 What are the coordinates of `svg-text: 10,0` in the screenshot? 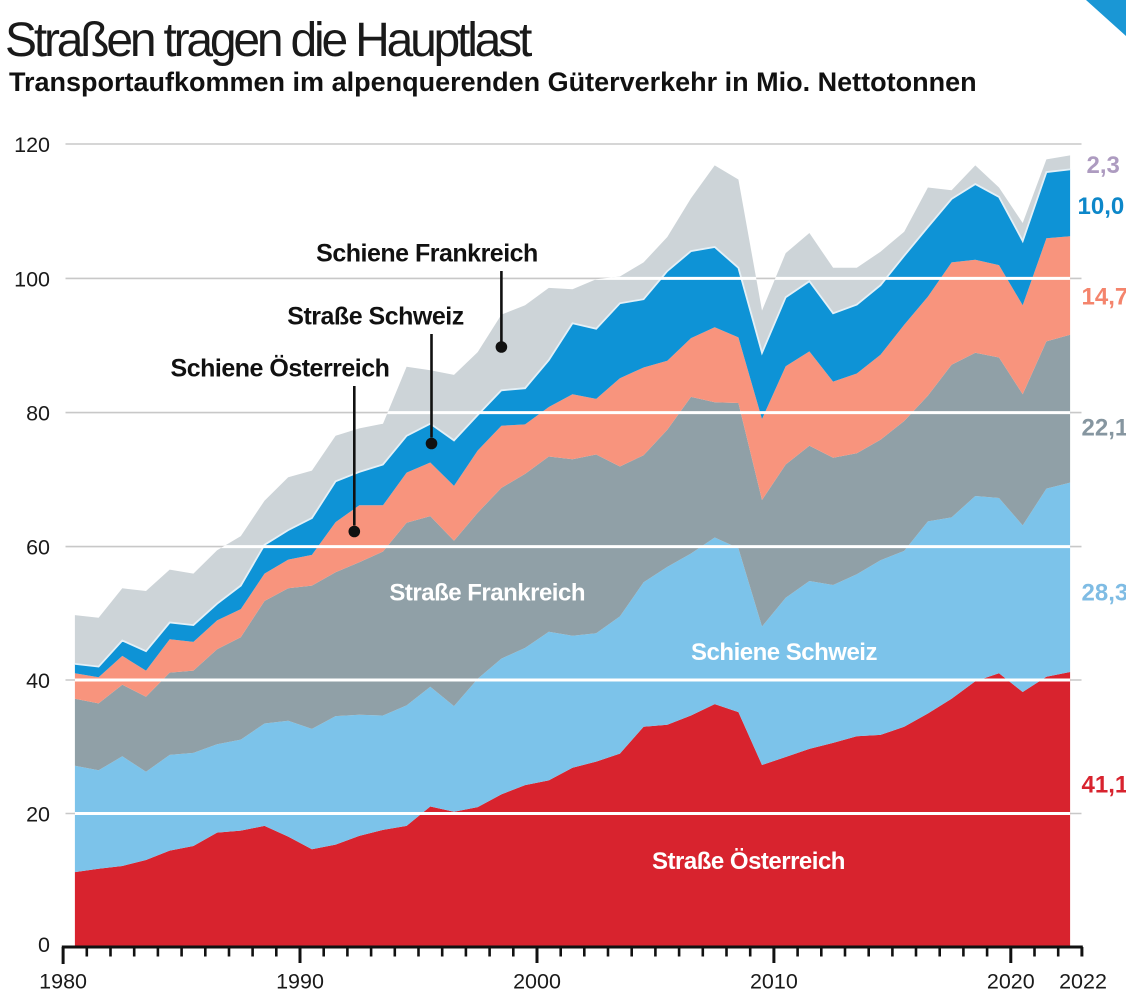 It's located at (1101, 206).